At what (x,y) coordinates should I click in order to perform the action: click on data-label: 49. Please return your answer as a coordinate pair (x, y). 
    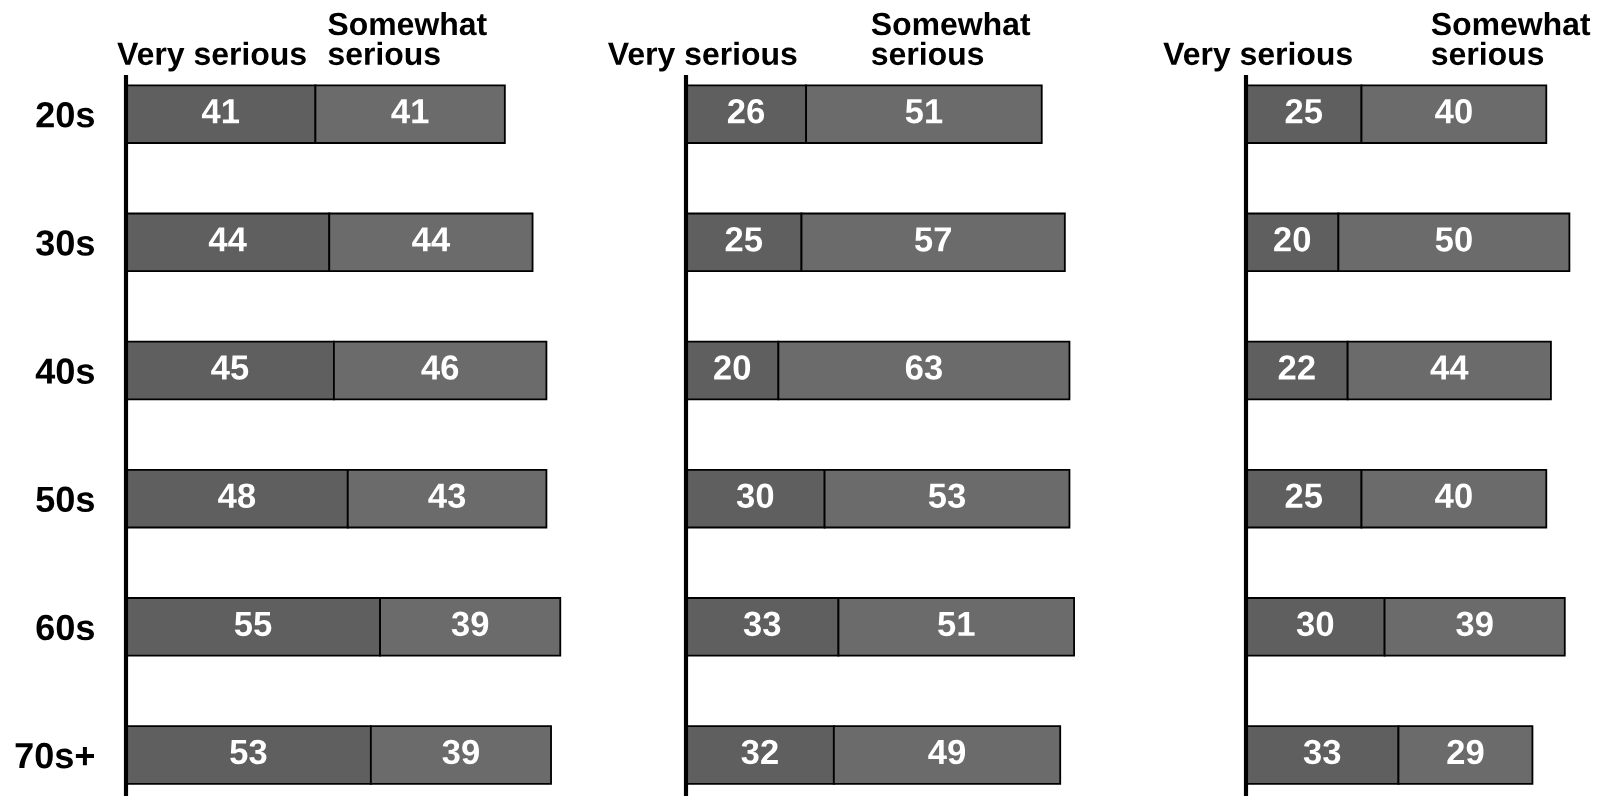
    Looking at the image, I should click on (947, 752).